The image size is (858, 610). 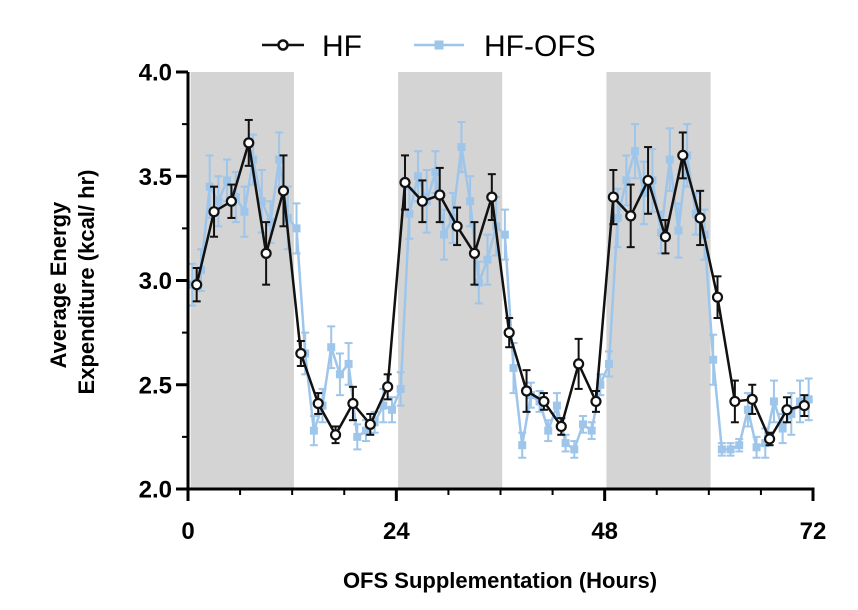 What do you see at coordinates (540, 46) in the screenshot?
I see `legend-hf-ofs-label: HF-OFS` at bounding box center [540, 46].